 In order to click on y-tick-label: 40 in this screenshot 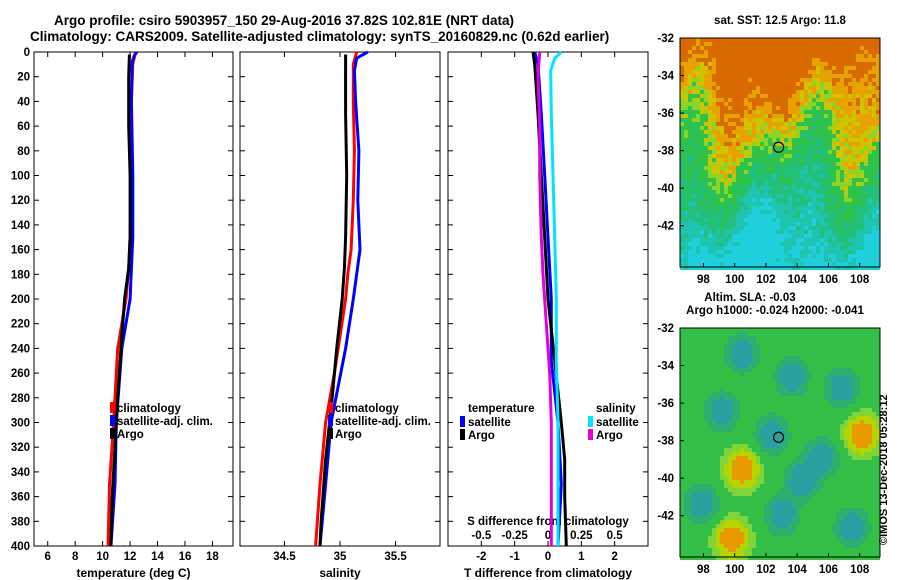, I will do `click(23, 102)`.